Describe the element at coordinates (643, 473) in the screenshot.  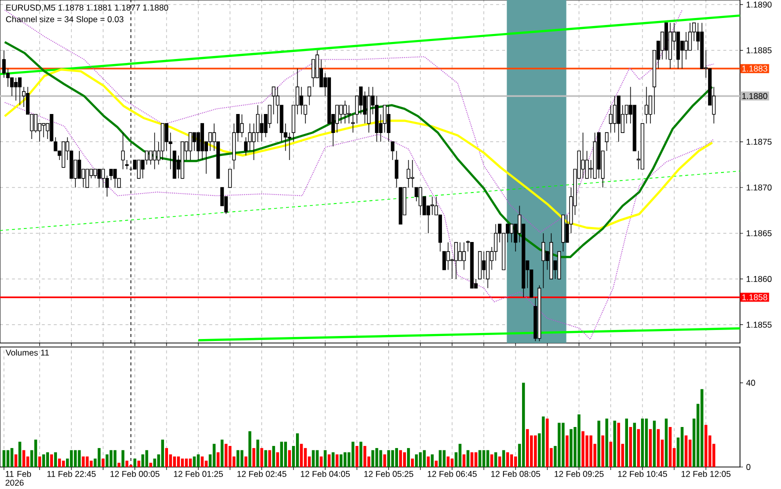
I see `x-tick-label: 12 Feb 10:45` at that location.